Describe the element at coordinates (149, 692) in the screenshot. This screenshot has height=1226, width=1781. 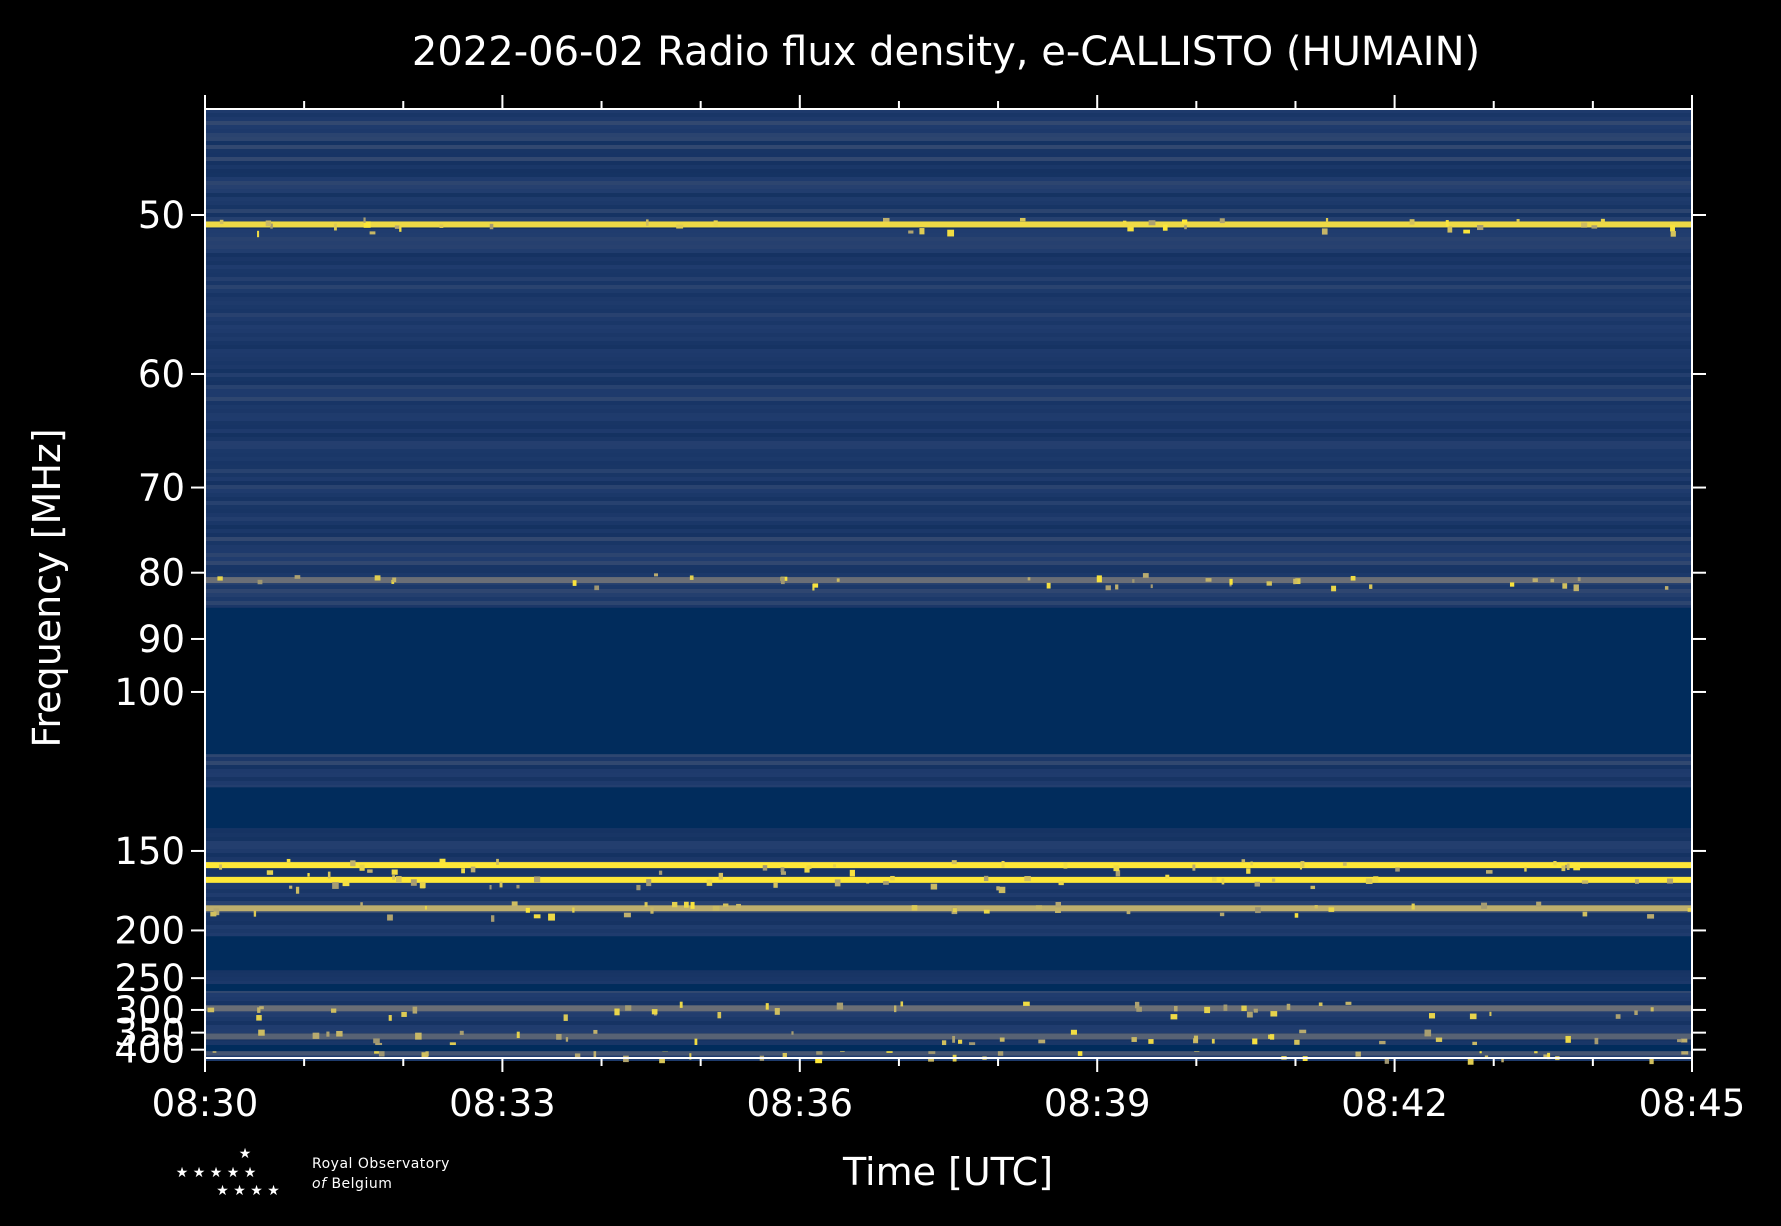
I see `y-tick-label: 100` at that location.